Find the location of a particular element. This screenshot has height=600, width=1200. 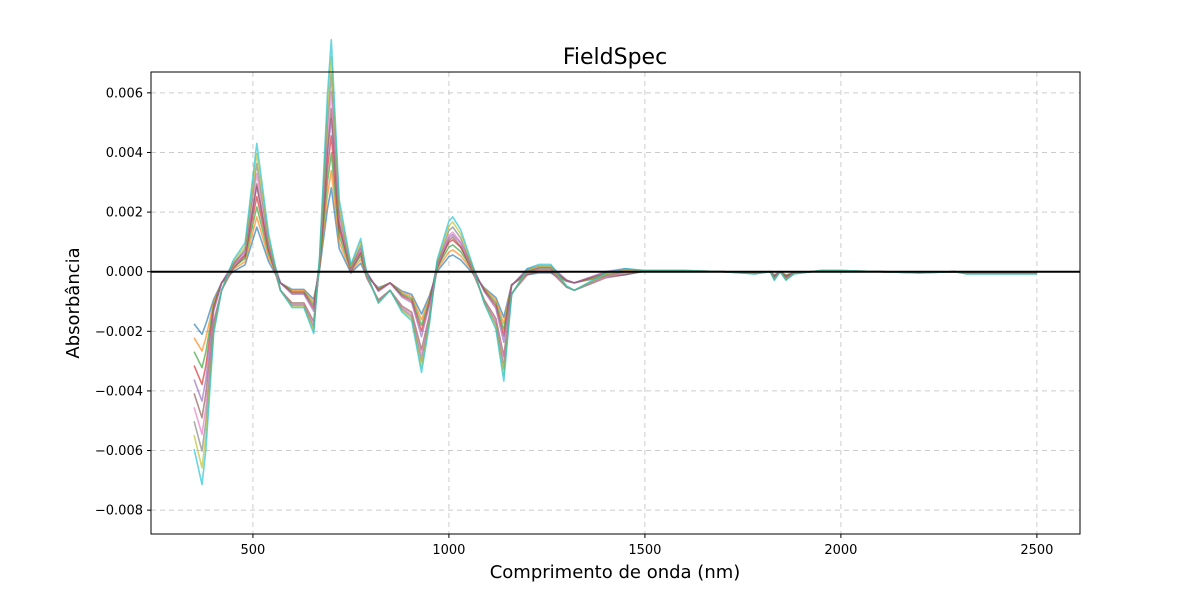

x-axis-title: Comprimento de onda (nm) is located at coordinates (615, 572).